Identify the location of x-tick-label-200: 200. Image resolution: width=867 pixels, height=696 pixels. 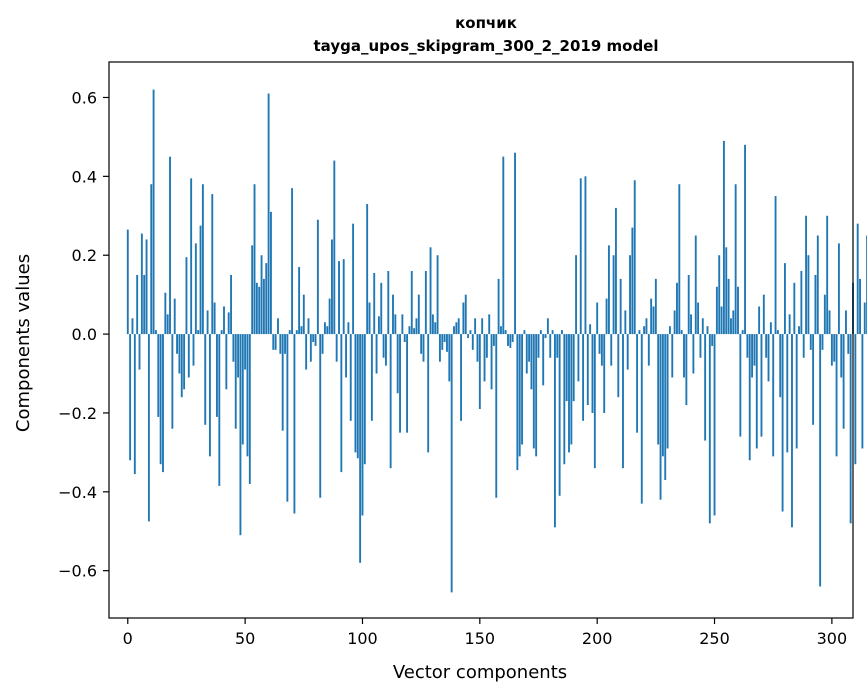
(597, 638).